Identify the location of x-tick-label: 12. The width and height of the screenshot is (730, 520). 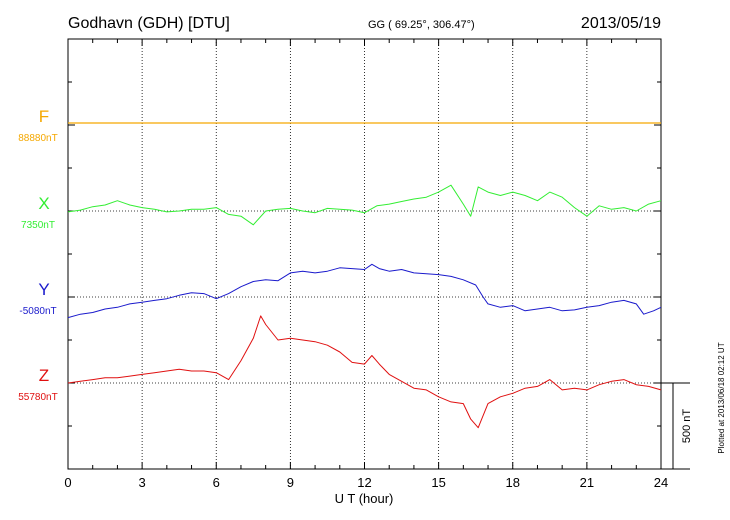
(364, 482).